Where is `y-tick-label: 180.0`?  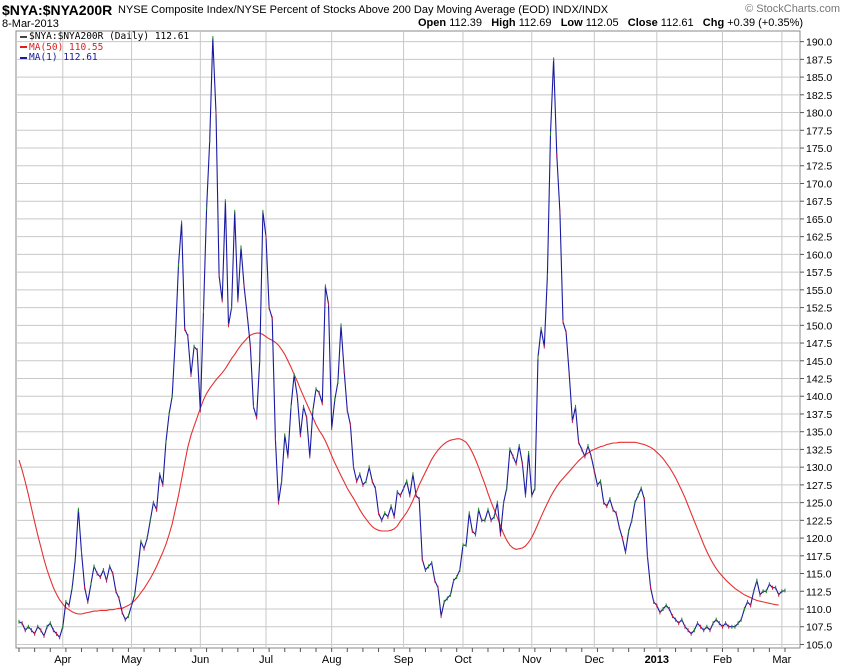
y-tick-label: 180.0 is located at coordinates (819, 114).